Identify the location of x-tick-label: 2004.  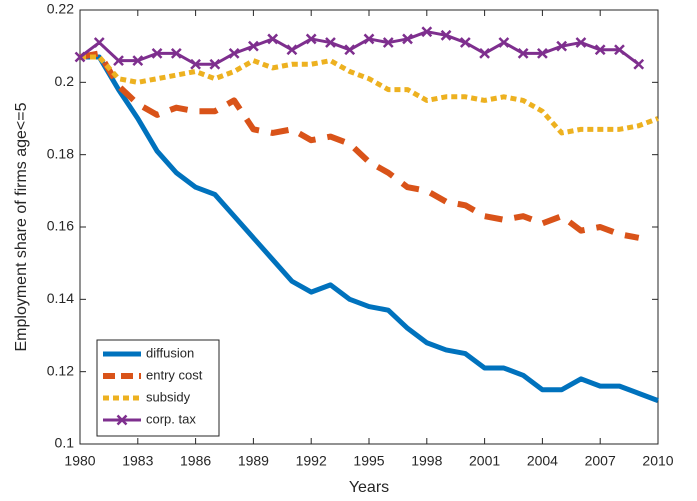
(542, 461).